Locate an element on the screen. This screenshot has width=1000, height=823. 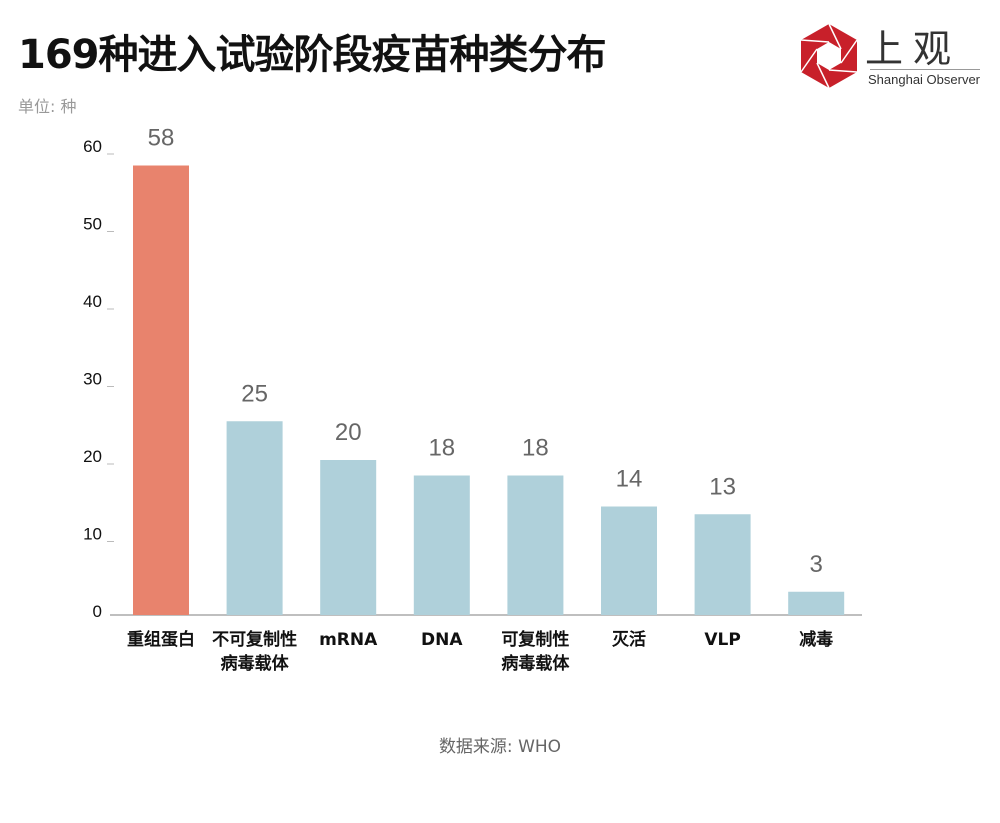
x-tick-label: 减毒 is located at coordinates (816, 639).